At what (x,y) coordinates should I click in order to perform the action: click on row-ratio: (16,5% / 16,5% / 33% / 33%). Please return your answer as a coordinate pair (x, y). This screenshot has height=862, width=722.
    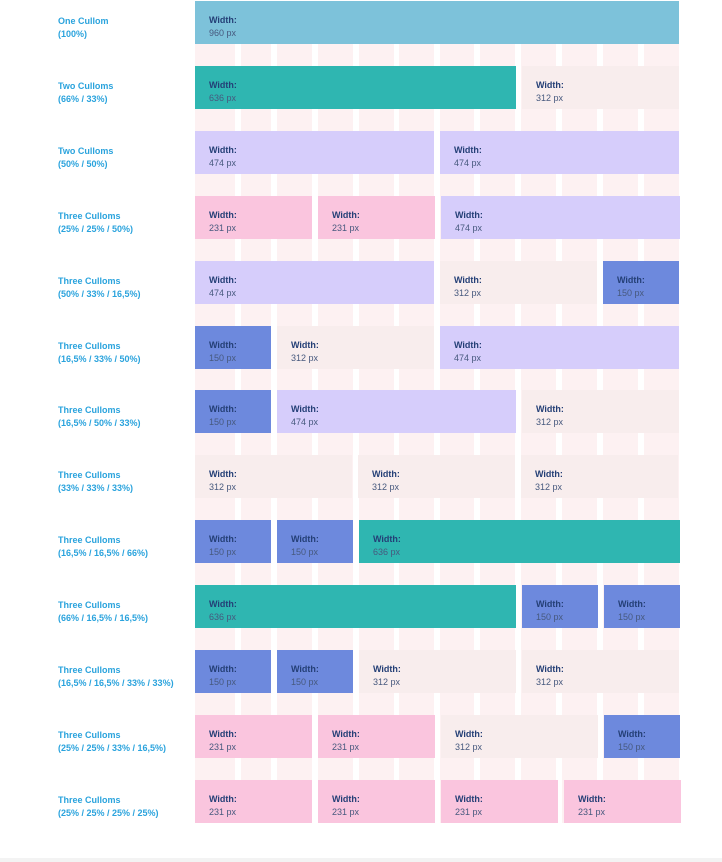
    Looking at the image, I should click on (116, 683).